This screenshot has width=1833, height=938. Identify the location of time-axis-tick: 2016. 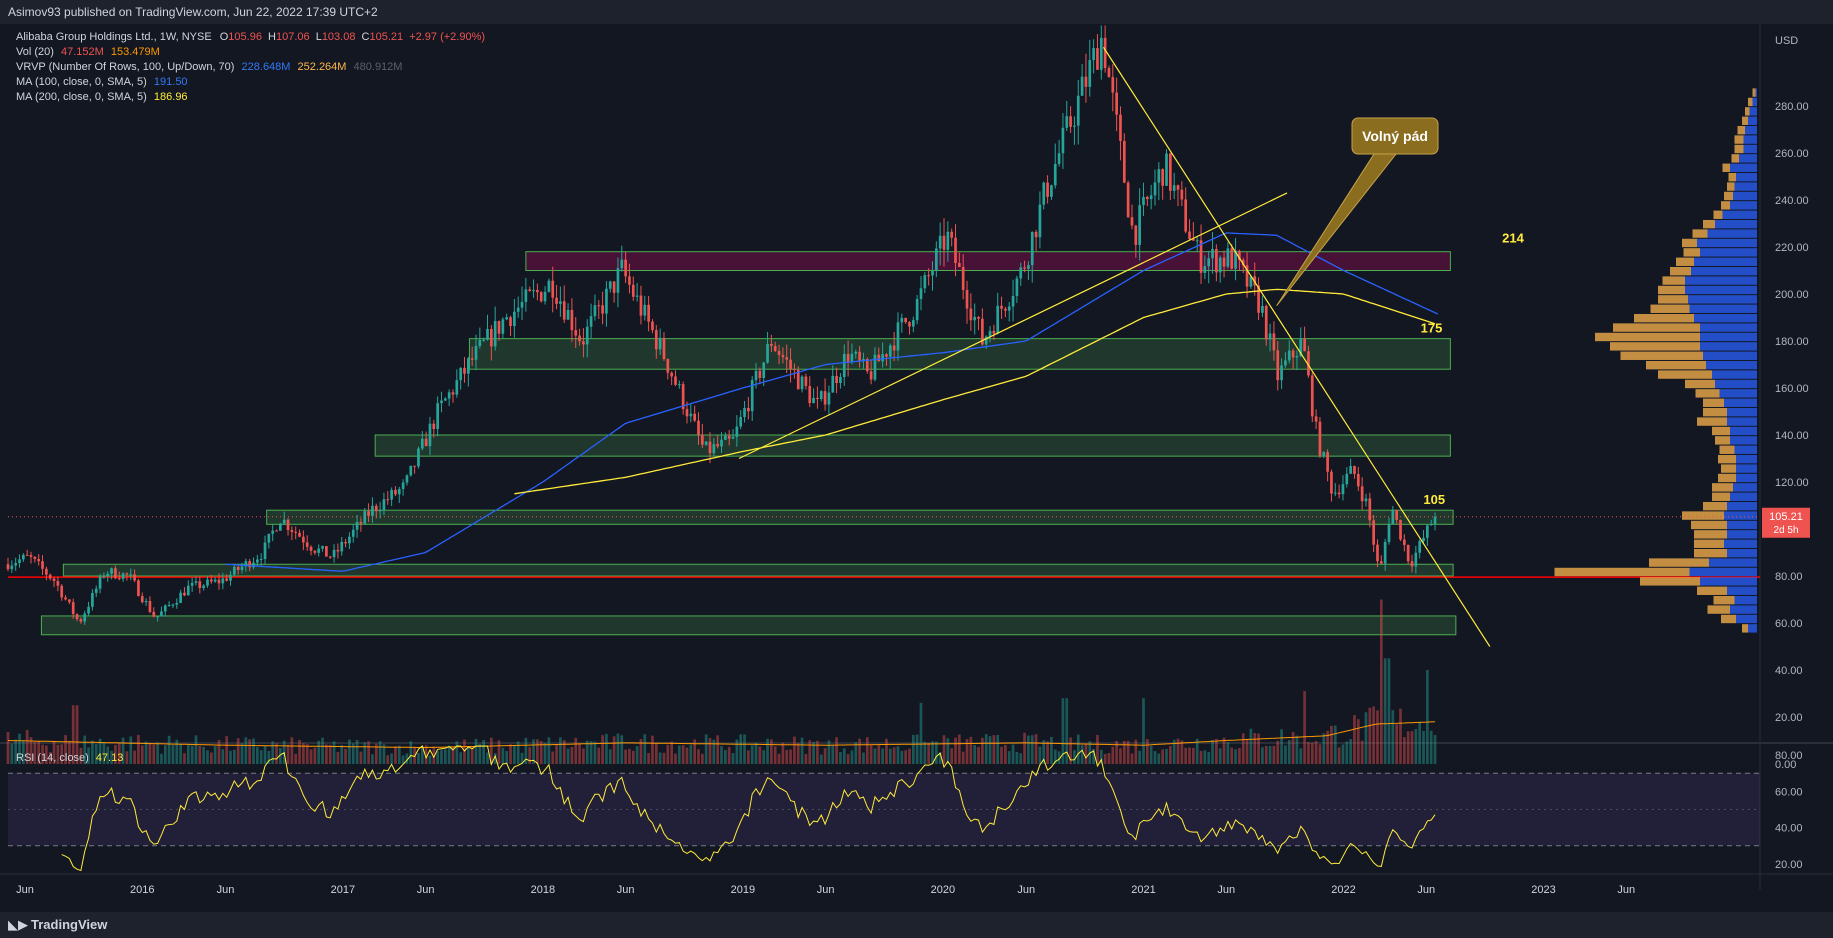
(142, 890).